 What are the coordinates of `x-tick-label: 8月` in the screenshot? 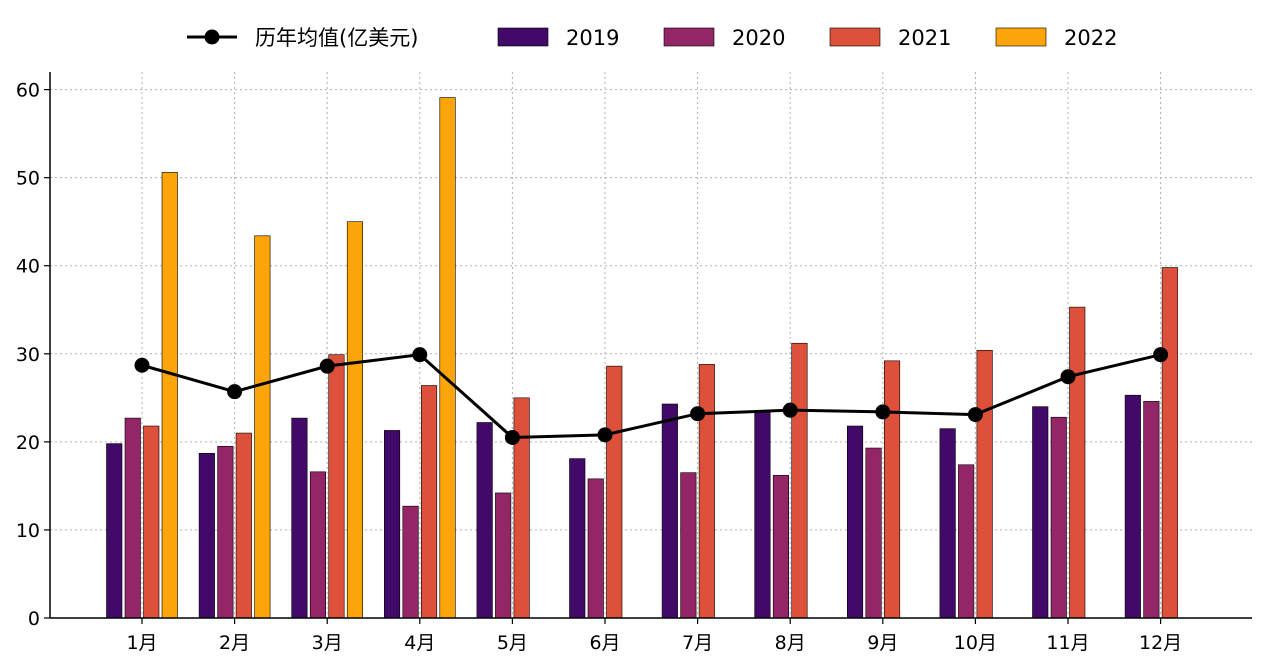 It's located at (790, 643).